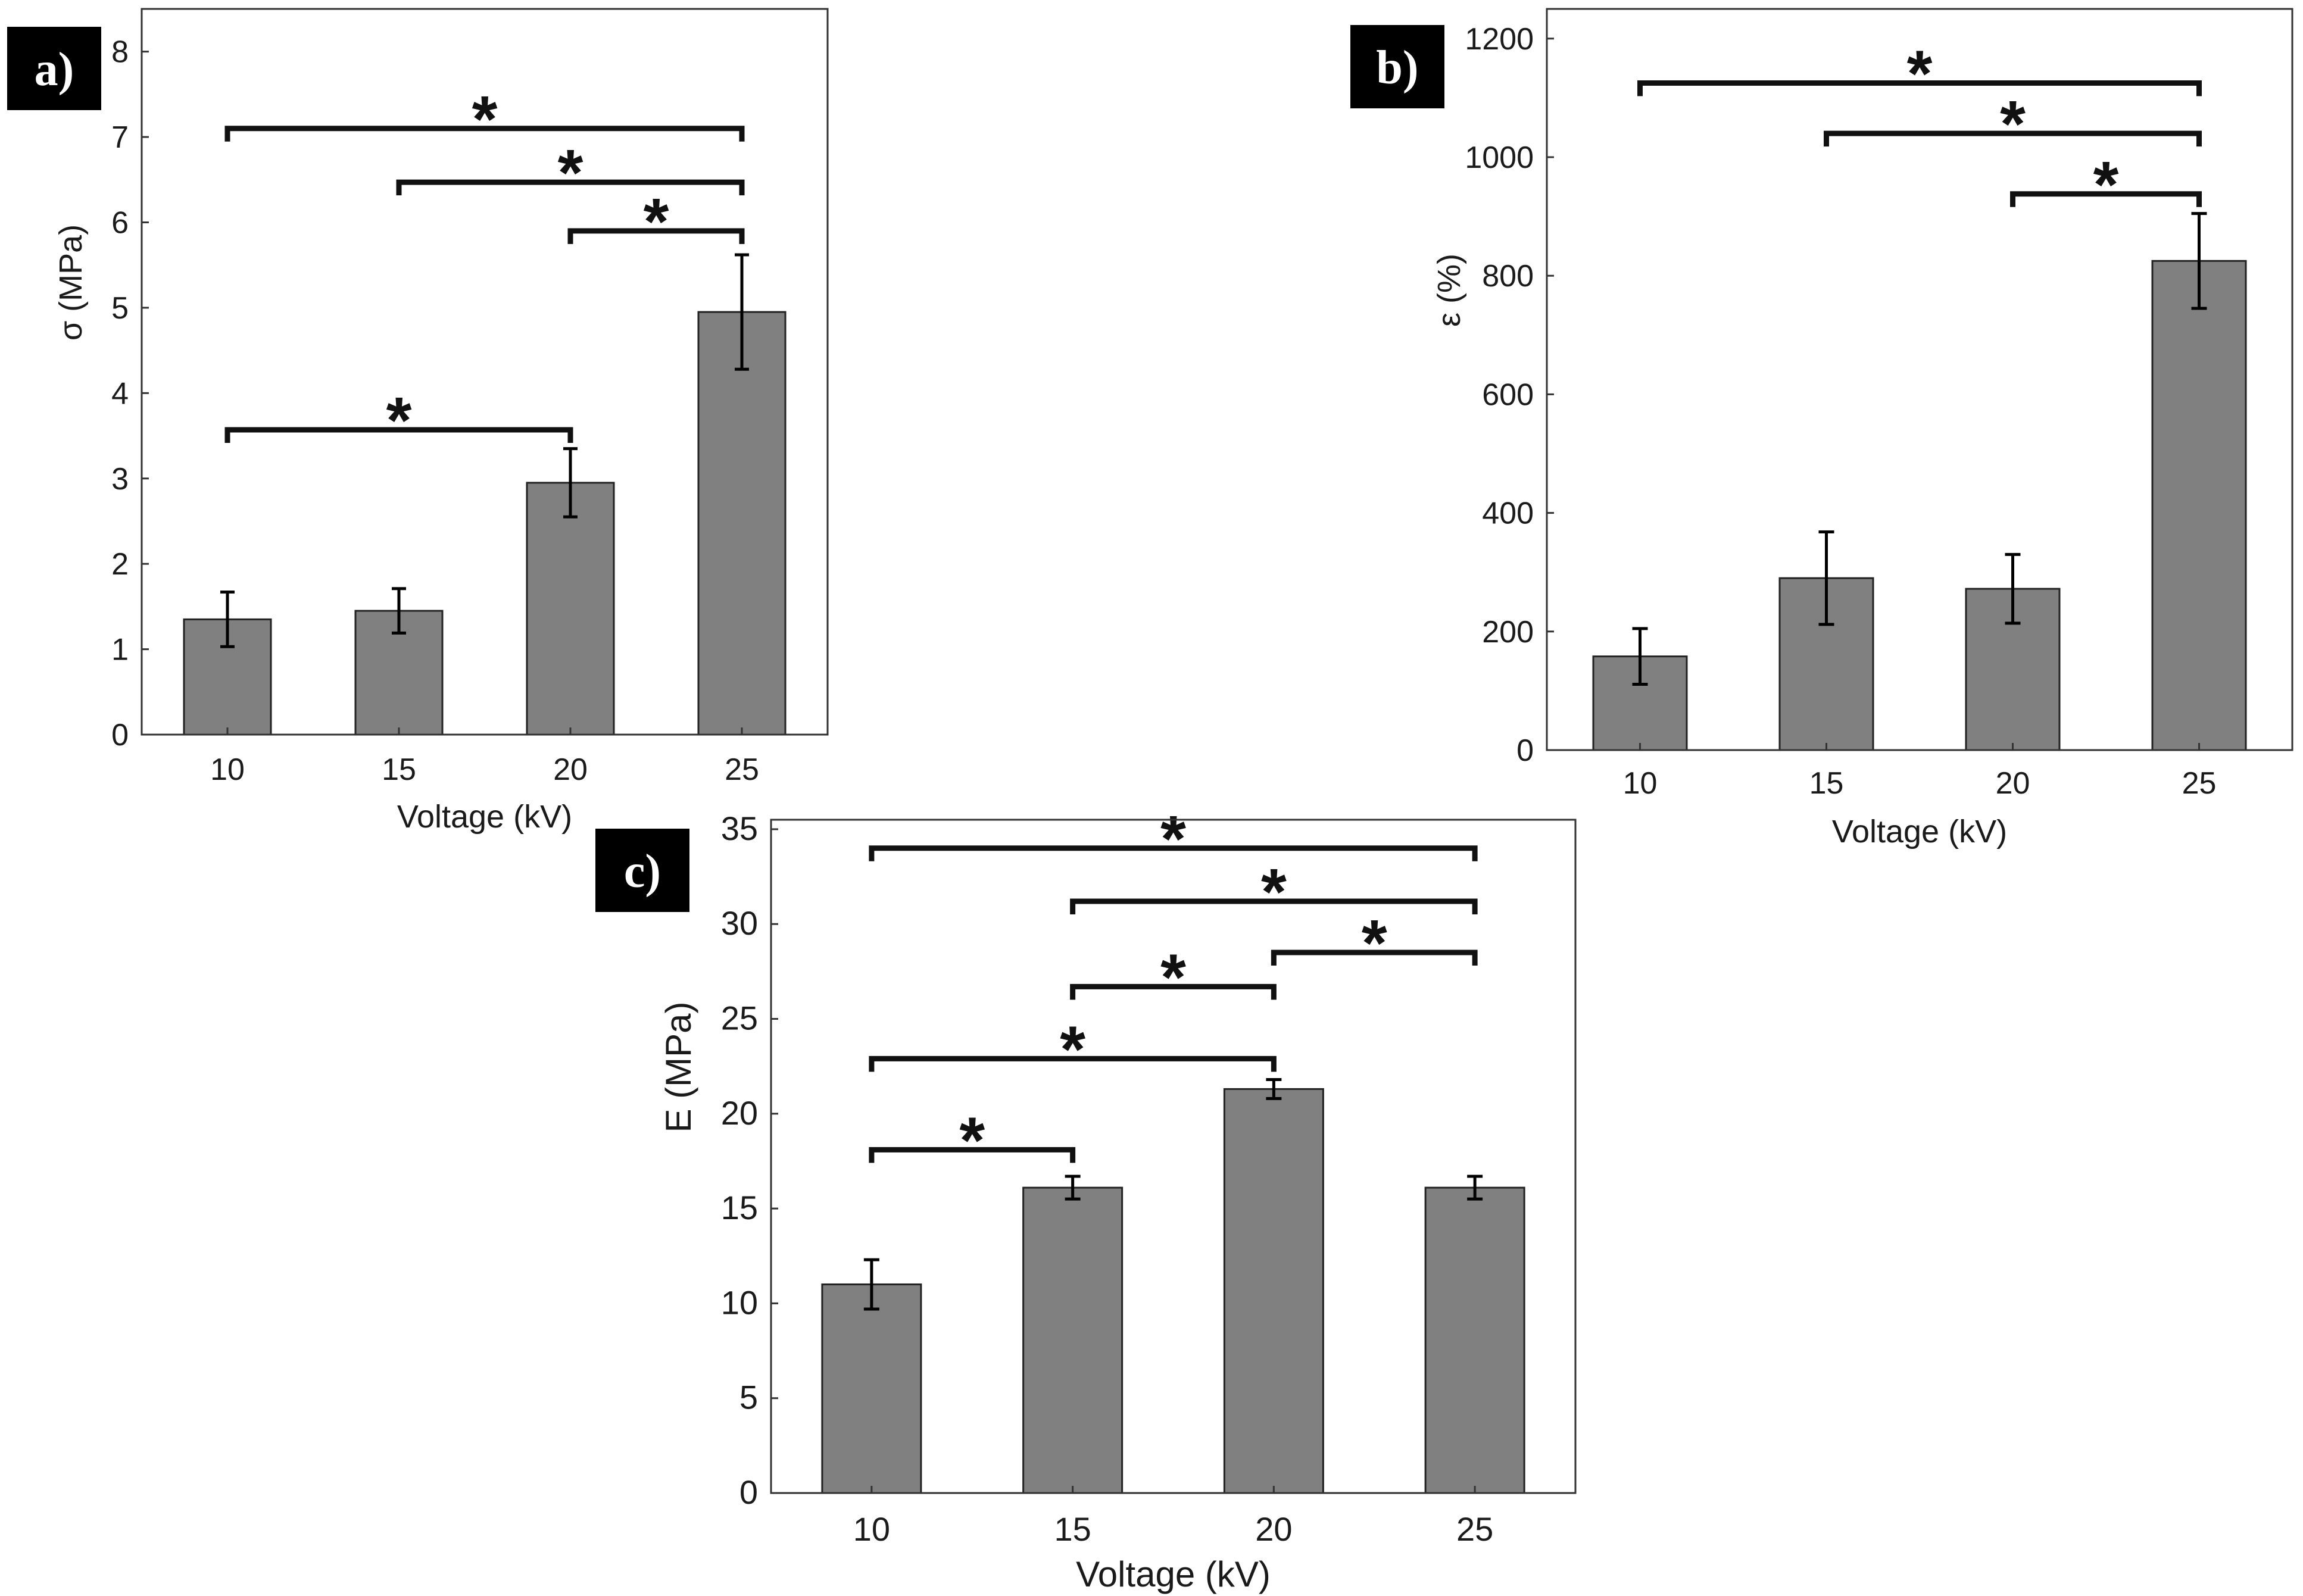 The image size is (2303, 1596). Describe the element at coordinates (120, 564) in the screenshot. I see `y-tick-label: 2` at that location.